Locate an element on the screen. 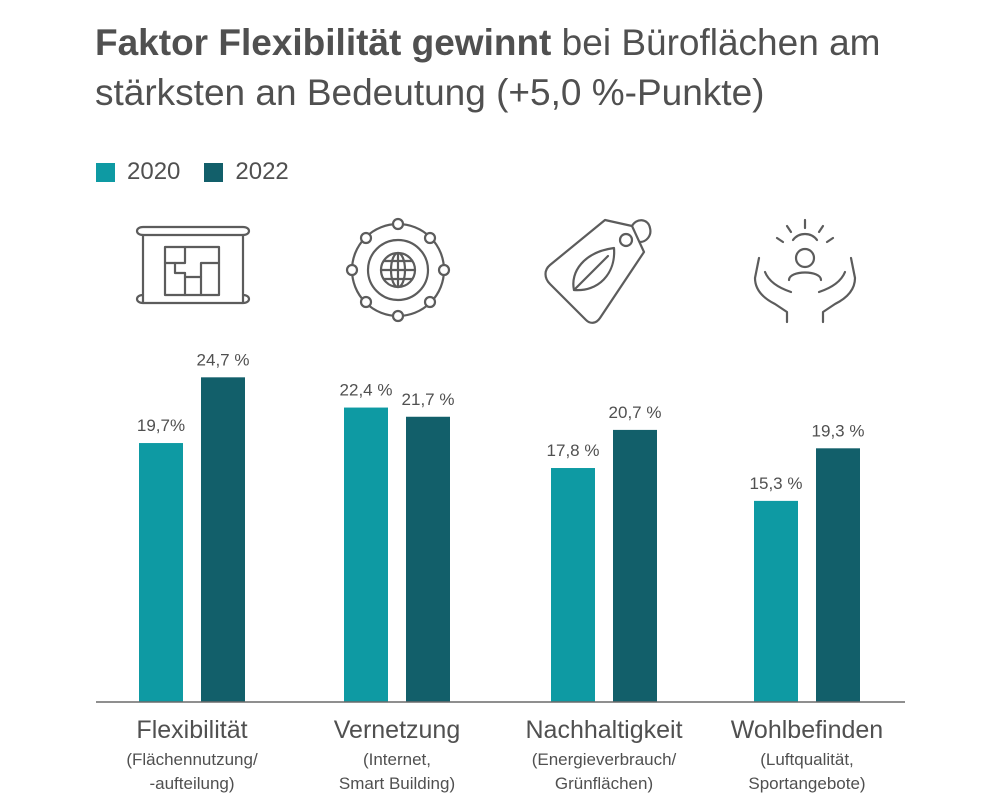 This screenshot has height=800, width=1000. legend-label-2022: 2022 is located at coordinates (262, 171).